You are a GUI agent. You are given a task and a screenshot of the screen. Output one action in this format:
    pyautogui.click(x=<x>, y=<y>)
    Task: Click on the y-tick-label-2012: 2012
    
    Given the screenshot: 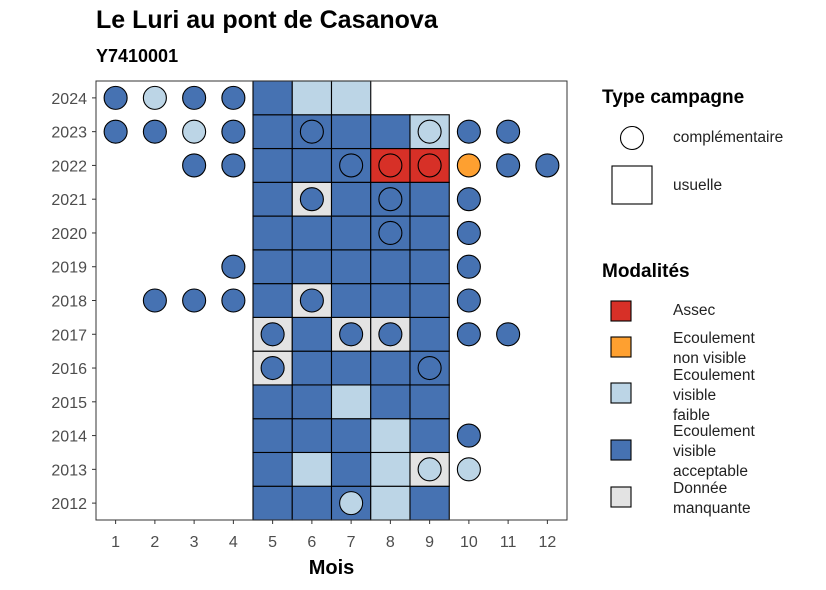 What is the action you would take?
    pyautogui.click(x=69, y=504)
    